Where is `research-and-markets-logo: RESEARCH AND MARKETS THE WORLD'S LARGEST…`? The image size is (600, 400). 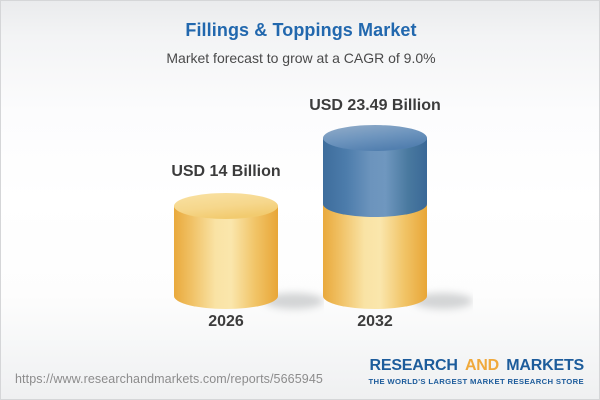
research-and-markets-logo: RESEARCH AND MARKETS THE WORLD'S LARGEST… is located at coordinates (477, 371).